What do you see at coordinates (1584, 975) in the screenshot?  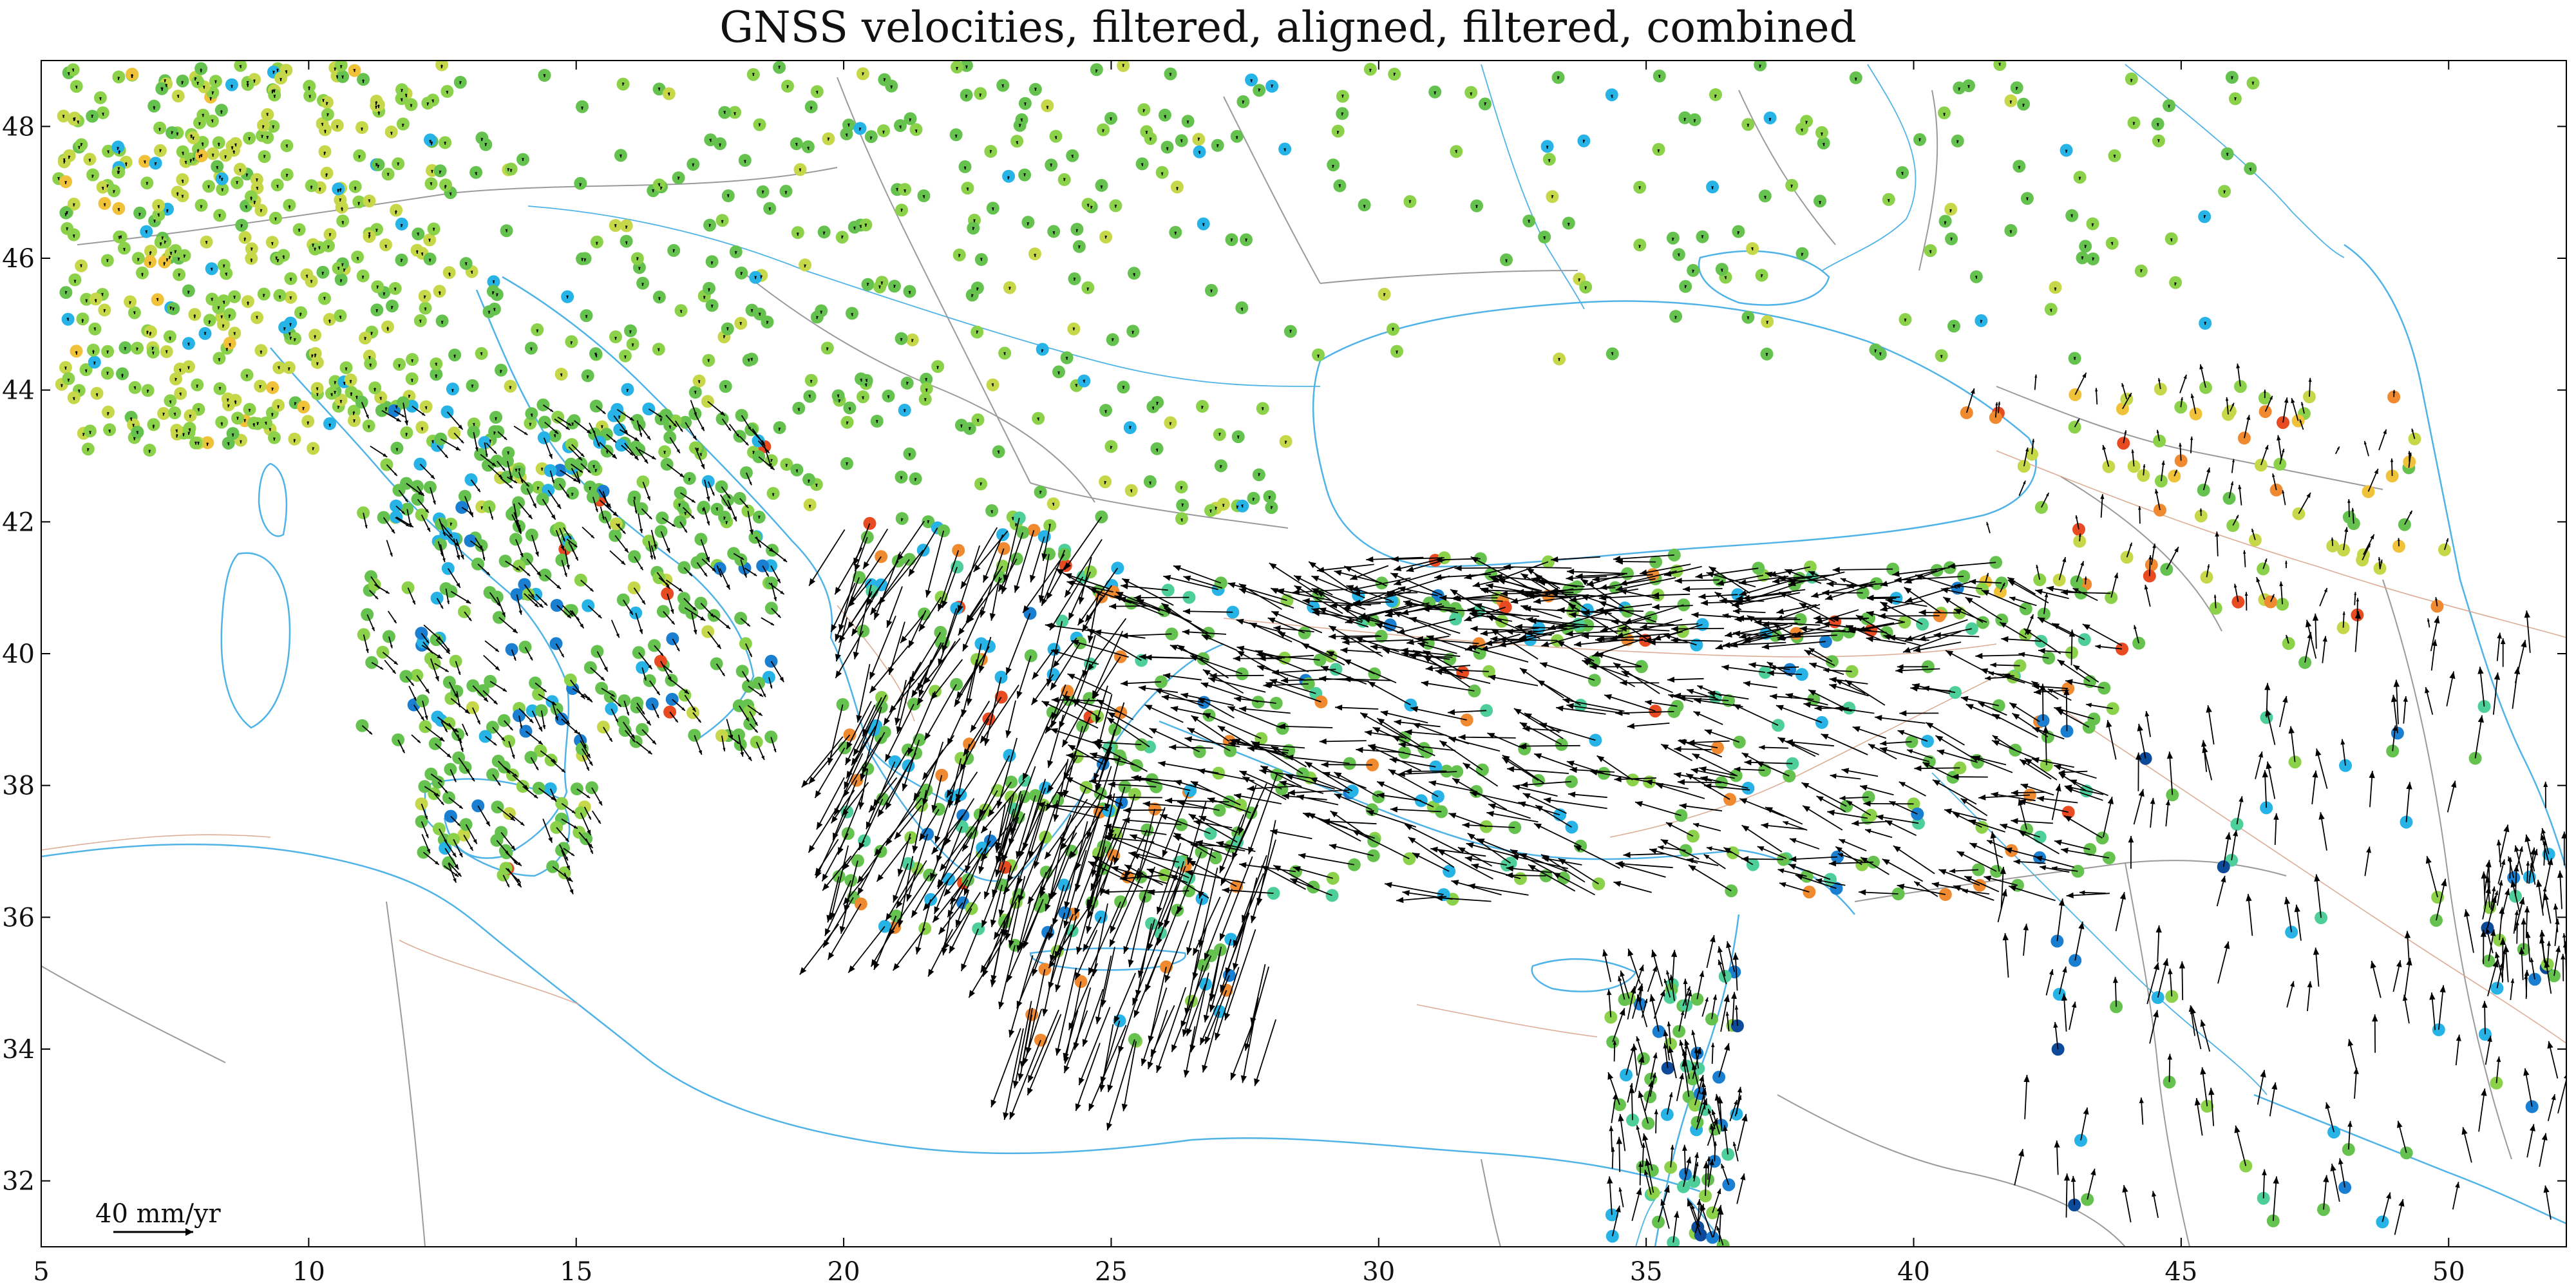 I see `coastline-cyprus` at bounding box center [1584, 975].